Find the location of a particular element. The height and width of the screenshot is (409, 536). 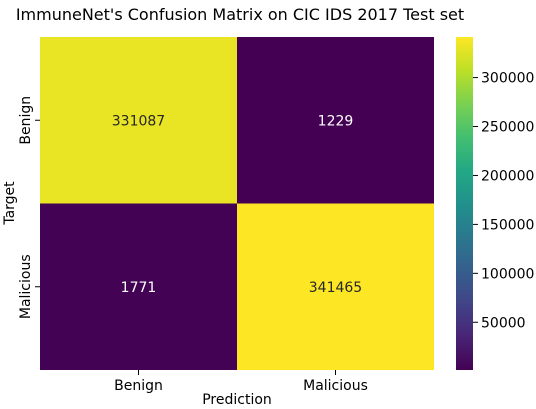

cell-value-label: 341465 is located at coordinates (335, 288).